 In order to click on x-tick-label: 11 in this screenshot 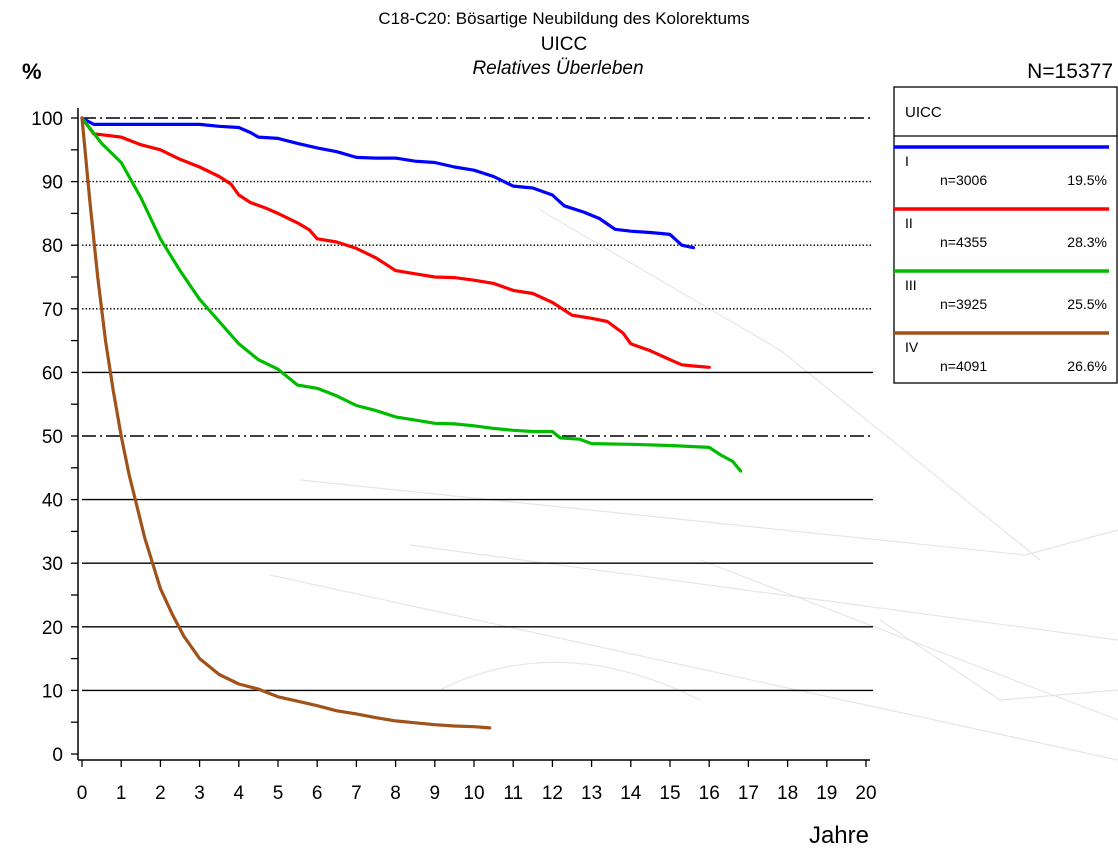, I will do `click(513, 793)`.